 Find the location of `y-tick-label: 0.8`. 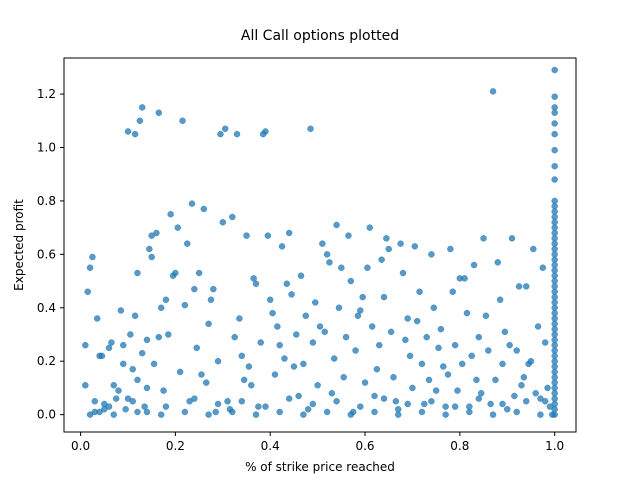

y-tick-label: 0.8 is located at coordinates (46, 201).